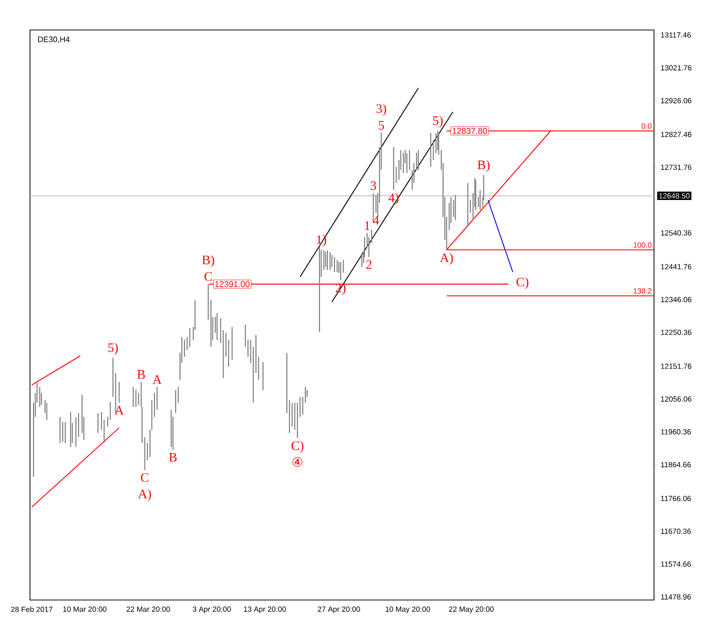  Describe the element at coordinates (369, 264) in the screenshot. I see `annotation: 2` at that location.